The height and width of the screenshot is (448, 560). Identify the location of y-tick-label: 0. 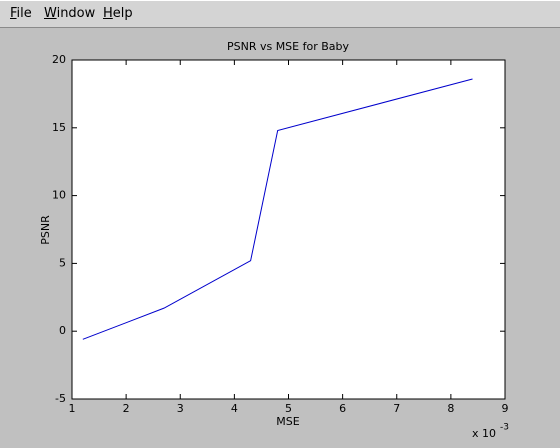
(62, 330).